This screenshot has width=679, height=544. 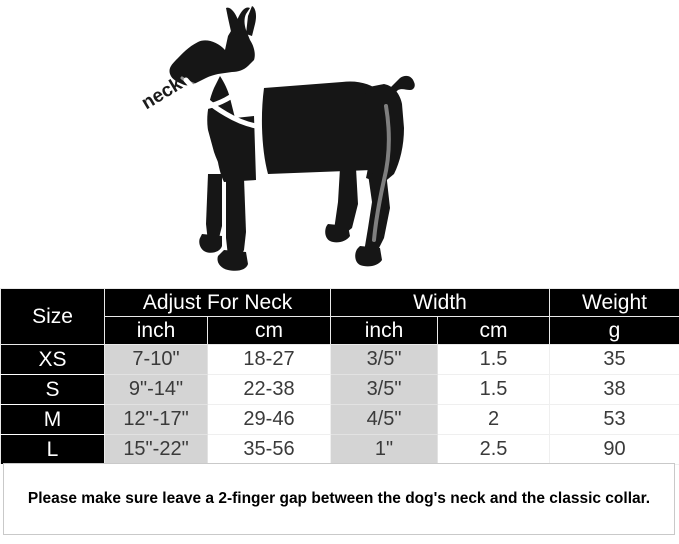 I want to click on cell-width-inch: 1", so click(x=384, y=449).